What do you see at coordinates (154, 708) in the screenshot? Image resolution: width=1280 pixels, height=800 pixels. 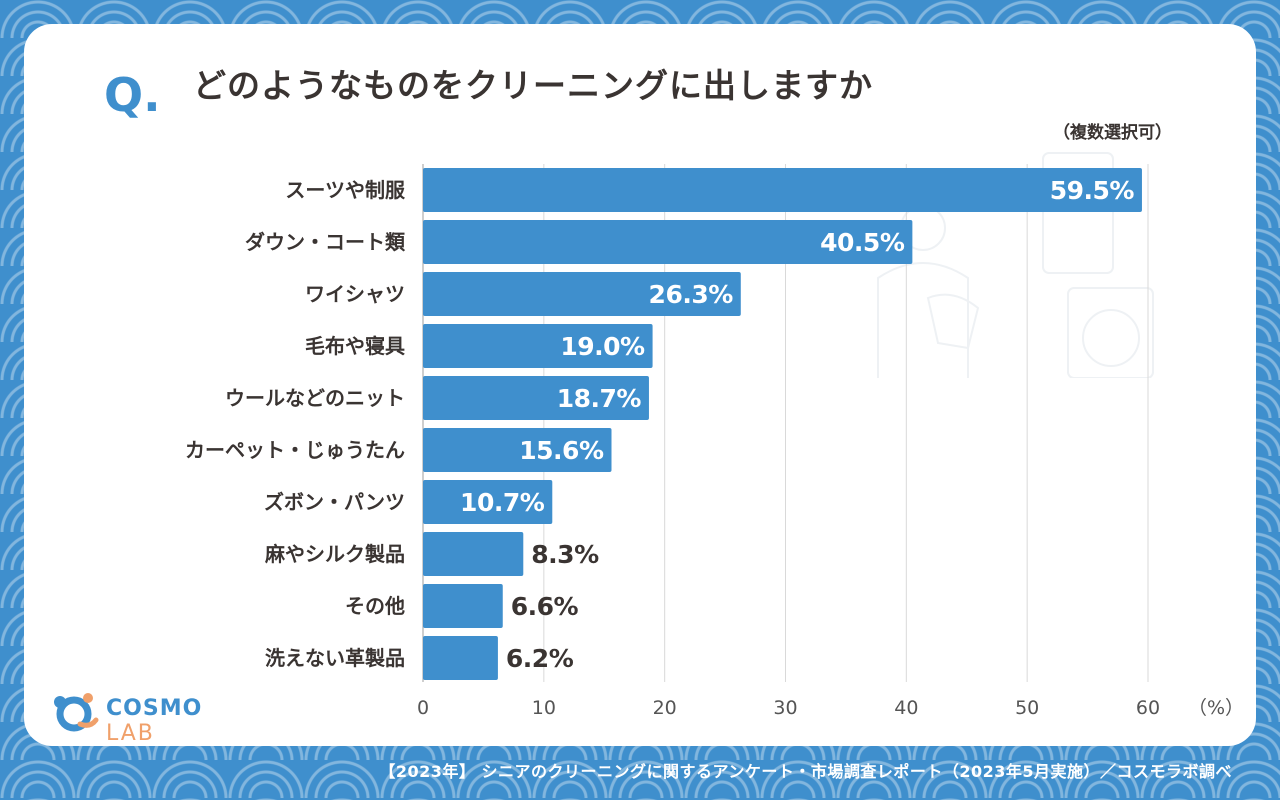 I see `logo-name: COSMO` at bounding box center [154, 708].